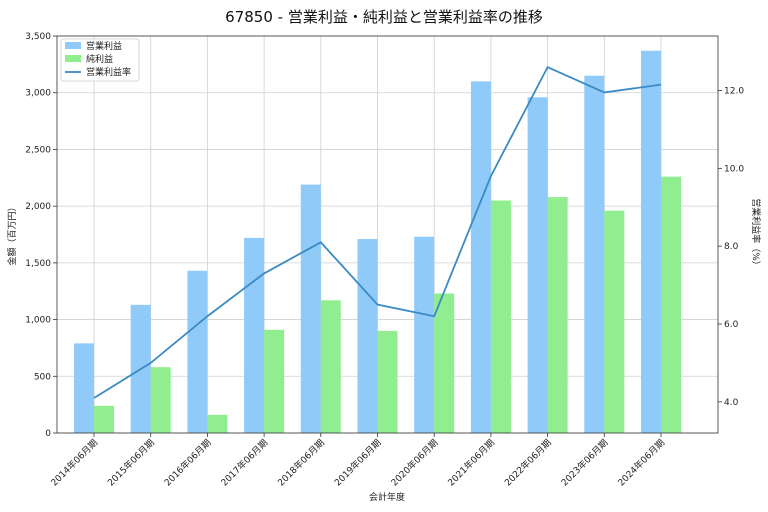 The image size is (768, 512). I want to click on x-tick-label-2: 2016年06月期, so click(188, 463).